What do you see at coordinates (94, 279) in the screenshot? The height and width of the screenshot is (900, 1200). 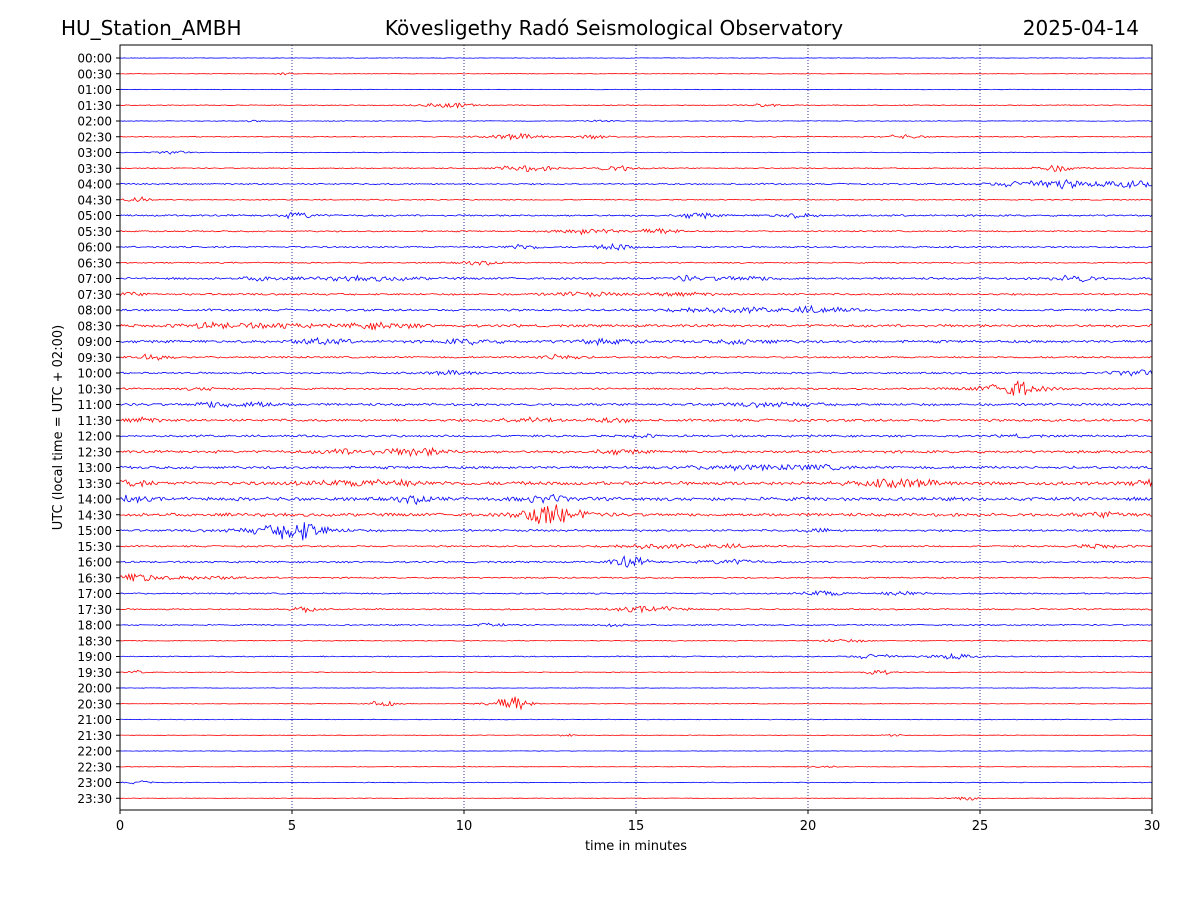 I see `y-tick-label: 07:00` at bounding box center [94, 279].